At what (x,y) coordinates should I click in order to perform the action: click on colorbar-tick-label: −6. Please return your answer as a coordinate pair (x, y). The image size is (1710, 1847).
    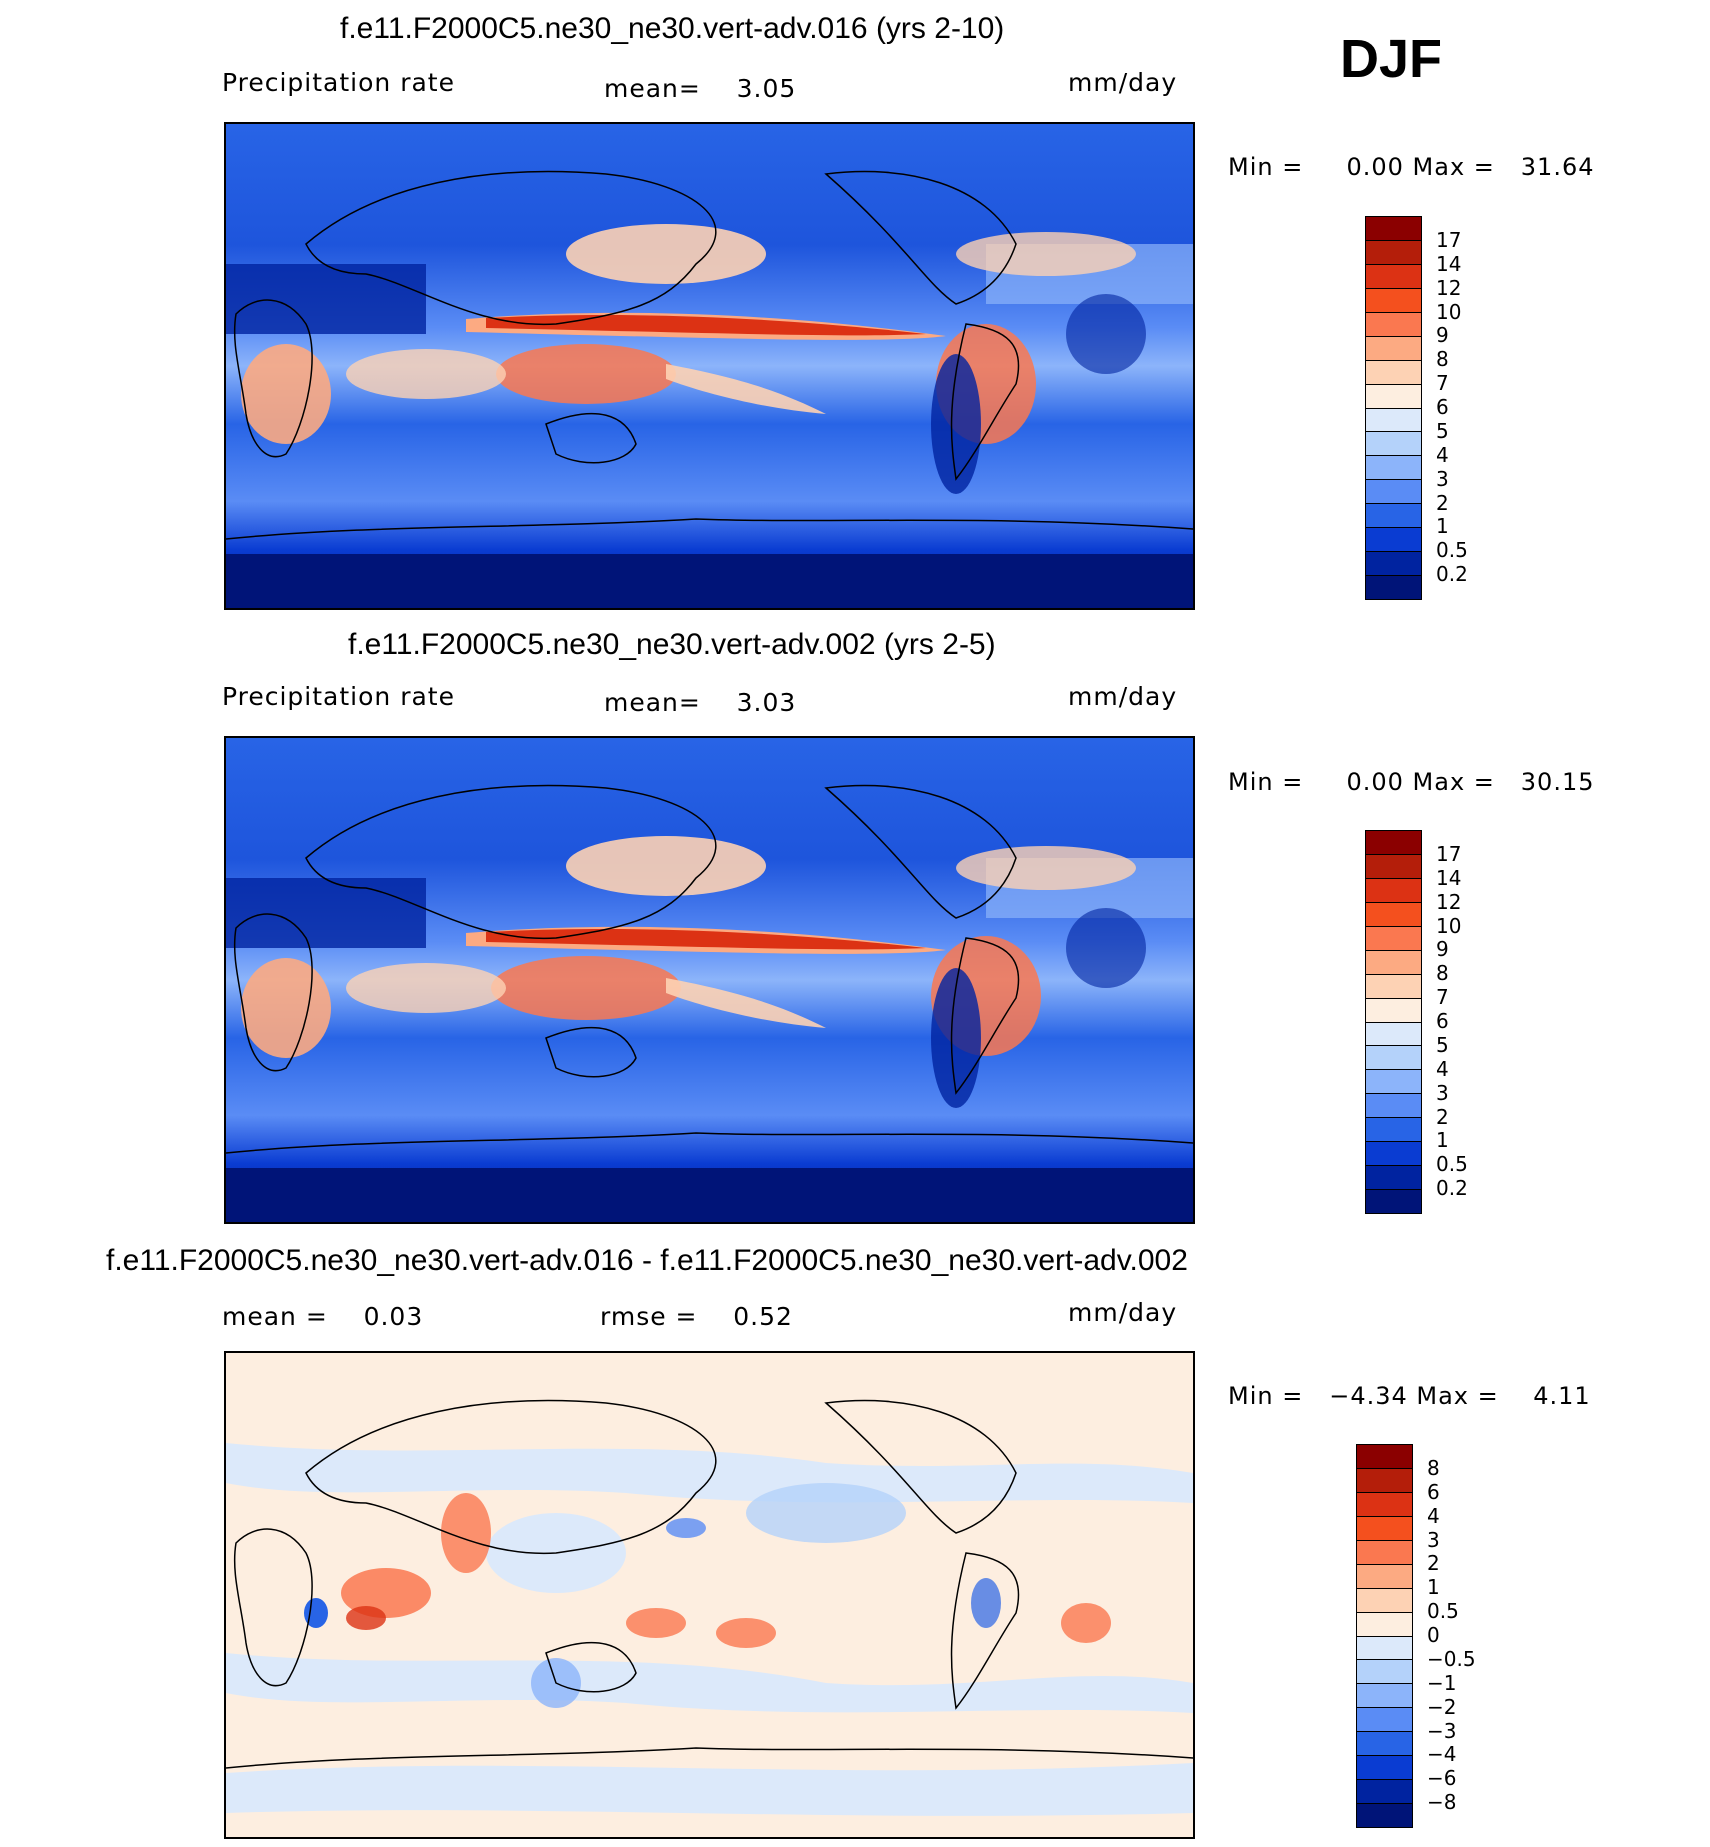
    Looking at the image, I should click on (1442, 1778).